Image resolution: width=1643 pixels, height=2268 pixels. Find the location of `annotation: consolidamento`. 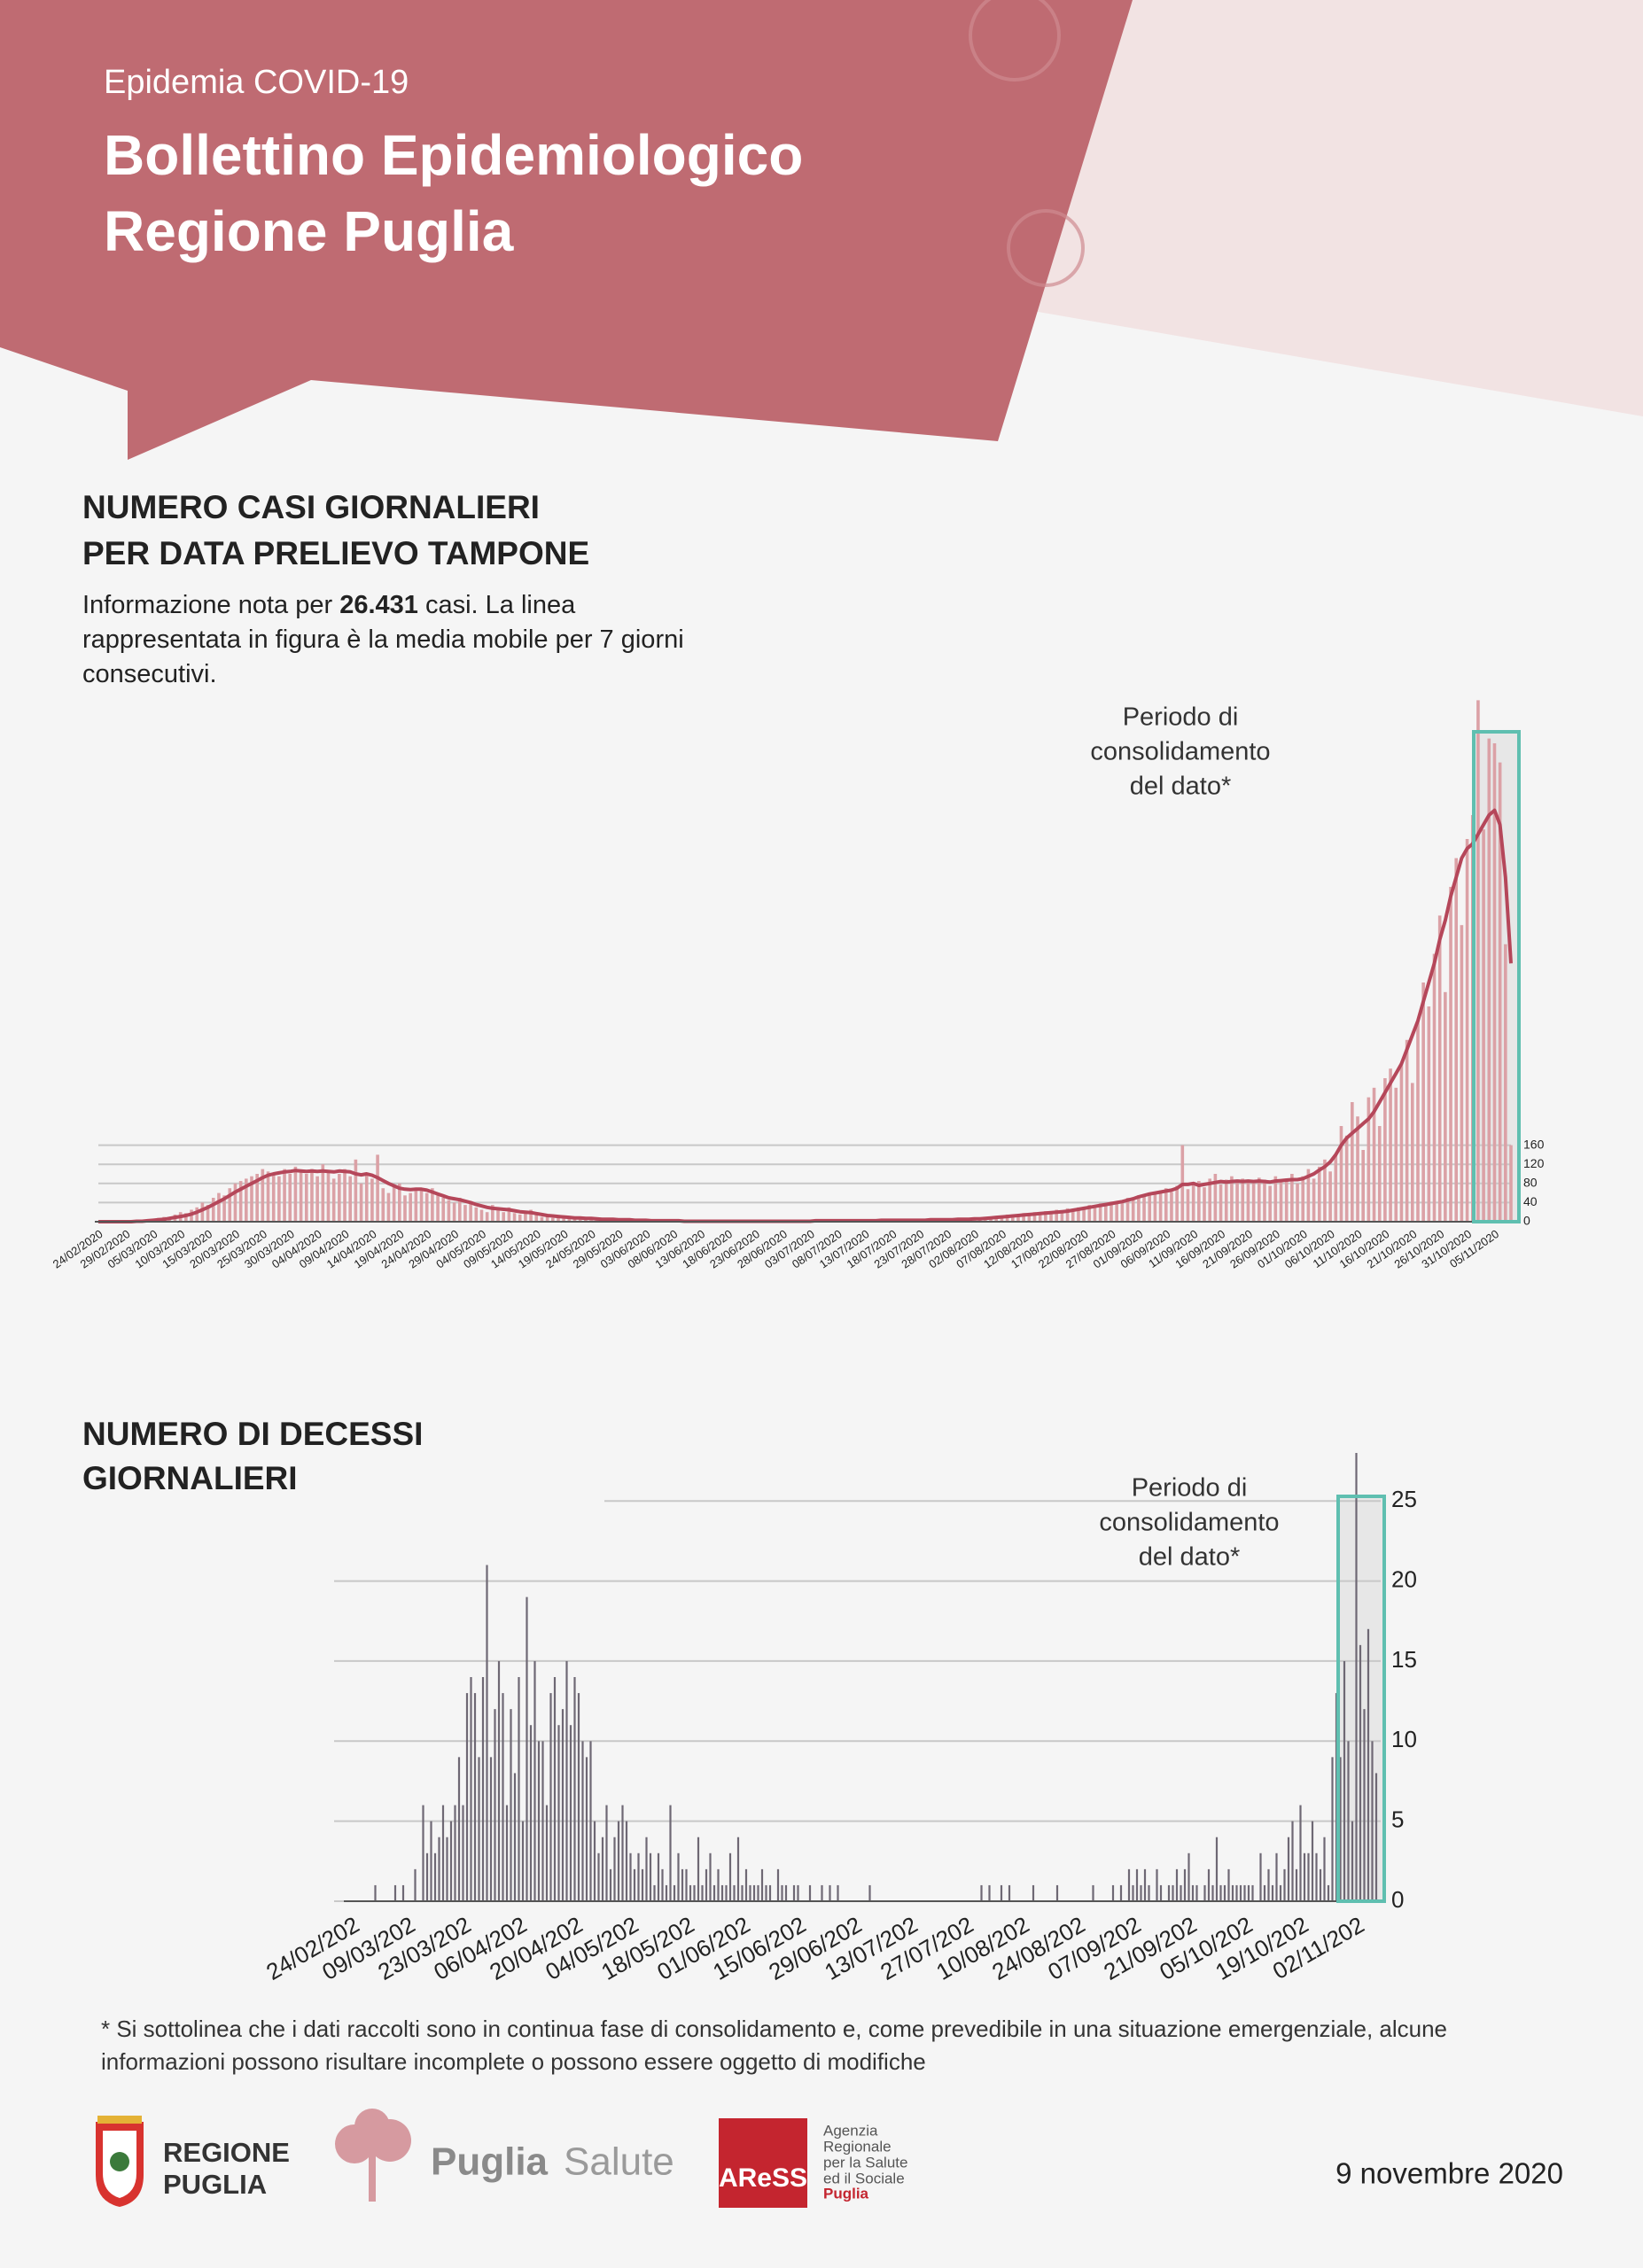

annotation: consolidamento is located at coordinates (1189, 1523).